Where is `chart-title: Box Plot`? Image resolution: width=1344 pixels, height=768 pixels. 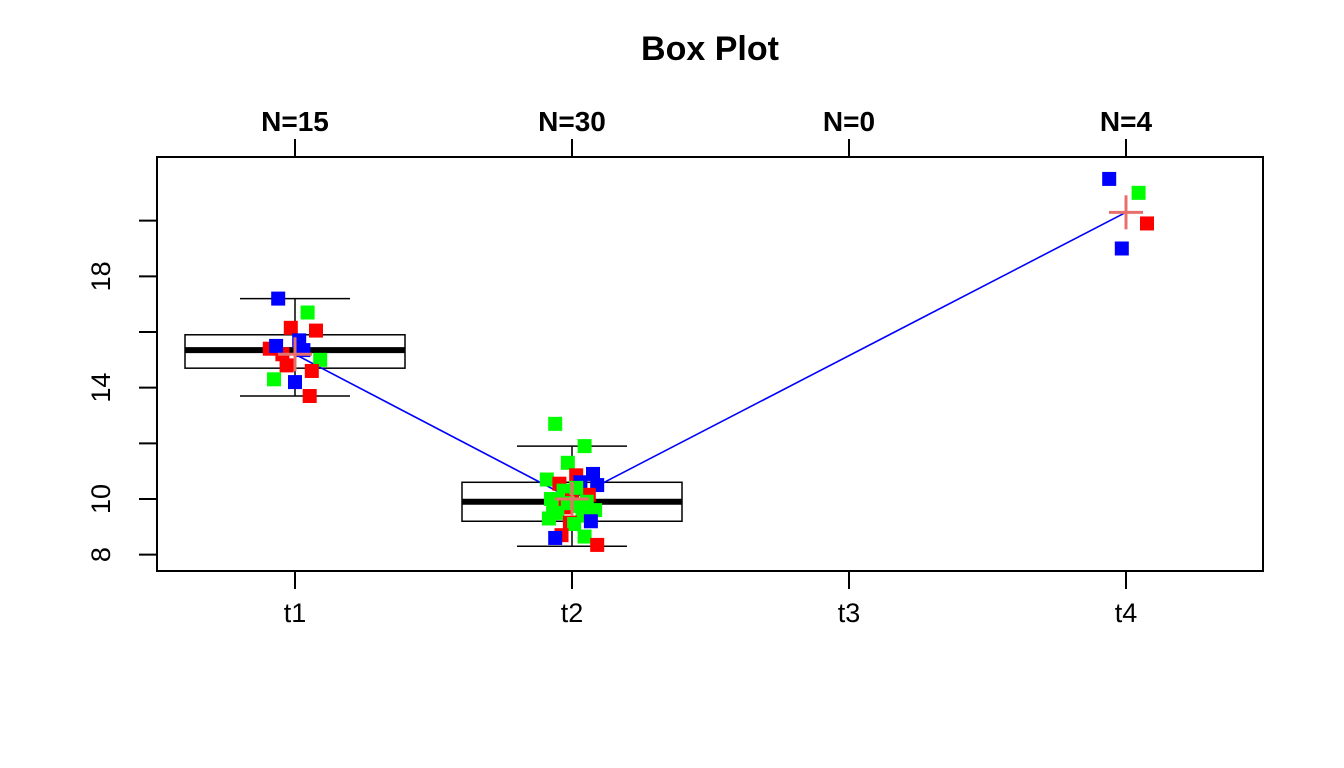 chart-title: Box Plot is located at coordinates (710, 49).